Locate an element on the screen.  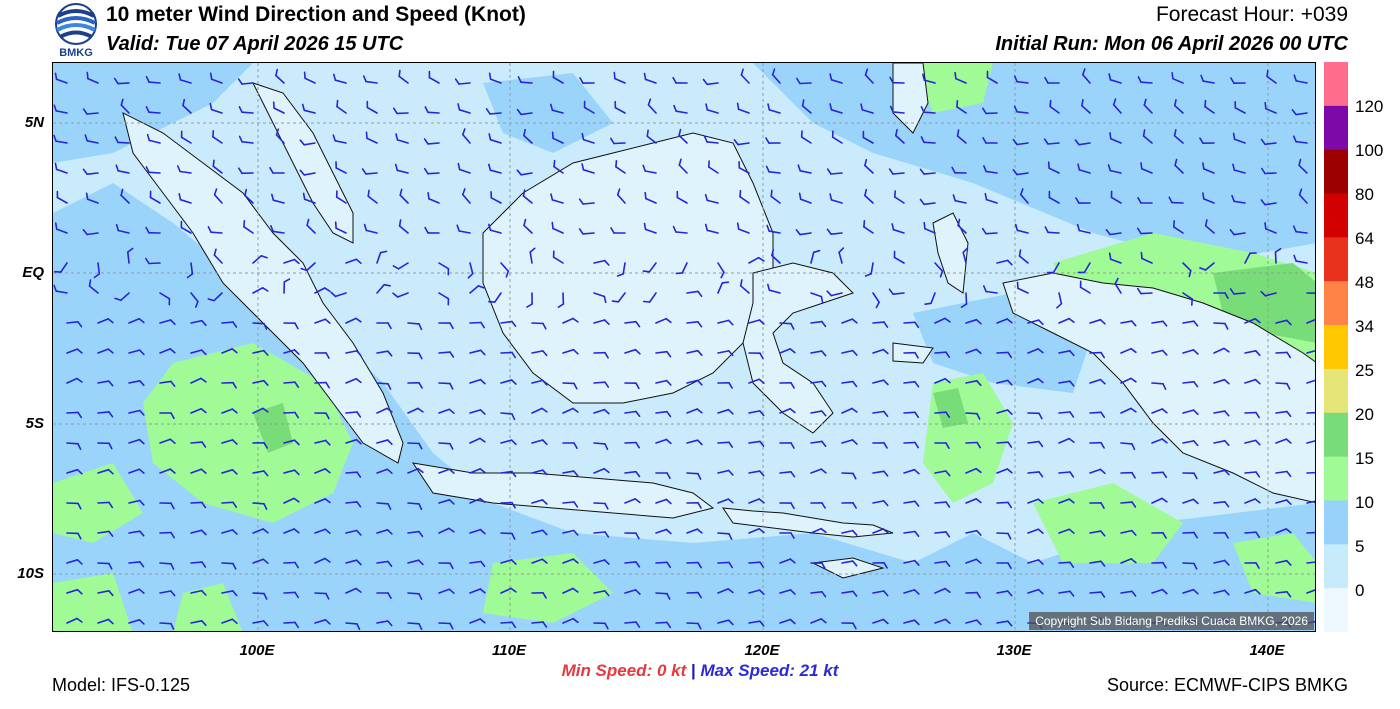
lon-label-100e: 100E is located at coordinates (257, 650).